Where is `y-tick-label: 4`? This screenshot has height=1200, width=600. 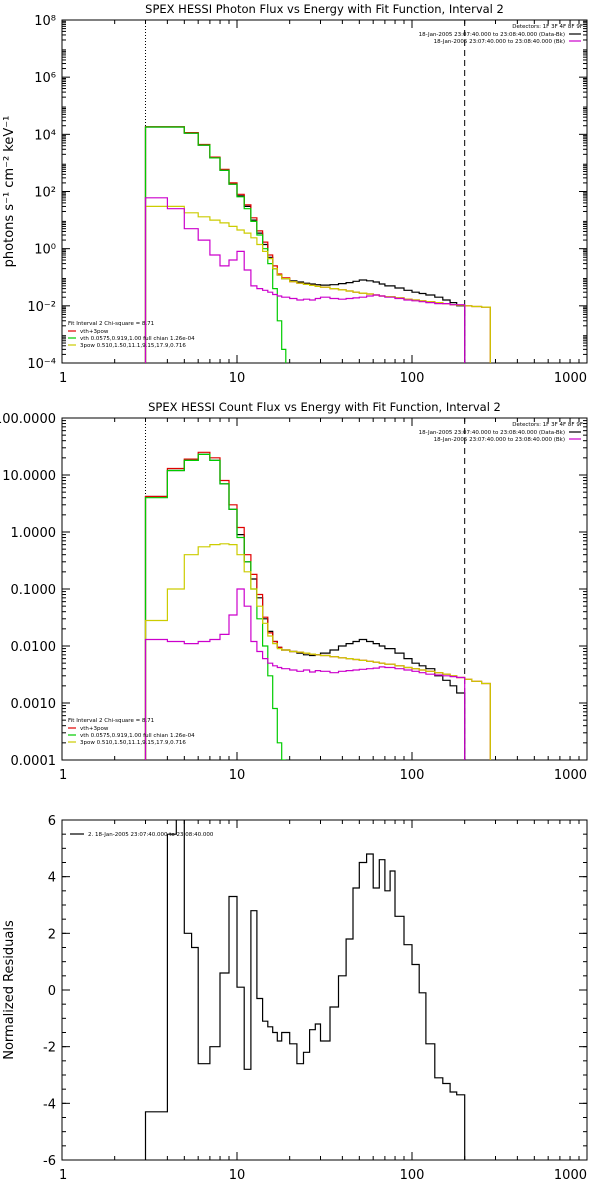 y-tick-label: 4 is located at coordinates (52, 878).